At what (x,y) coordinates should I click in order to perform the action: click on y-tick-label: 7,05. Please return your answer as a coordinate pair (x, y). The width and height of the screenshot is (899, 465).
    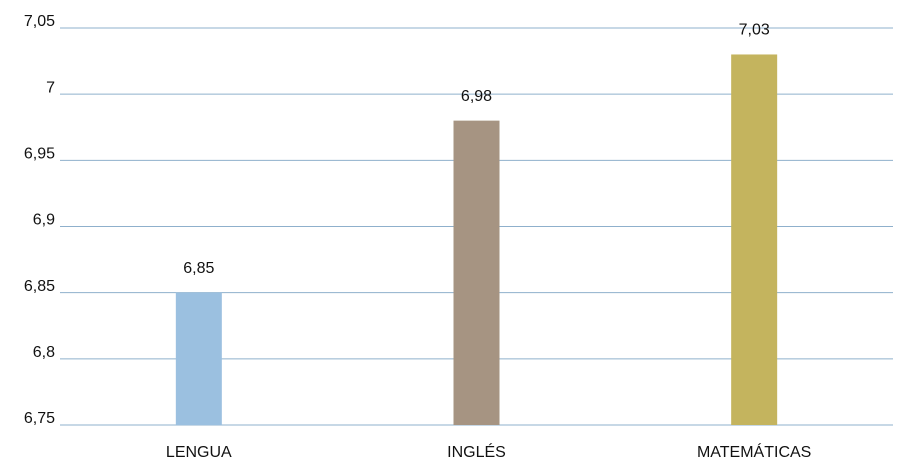
    Looking at the image, I should click on (39, 21).